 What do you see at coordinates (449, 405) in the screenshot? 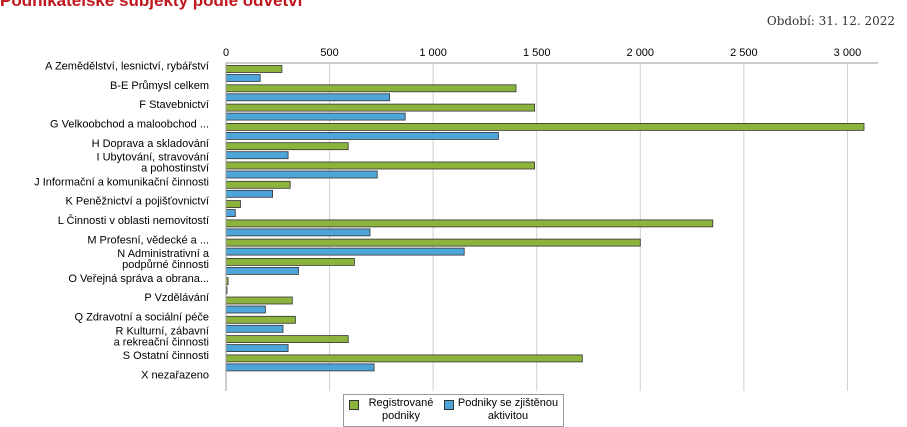
I see `legend-swatch-active` at bounding box center [449, 405].